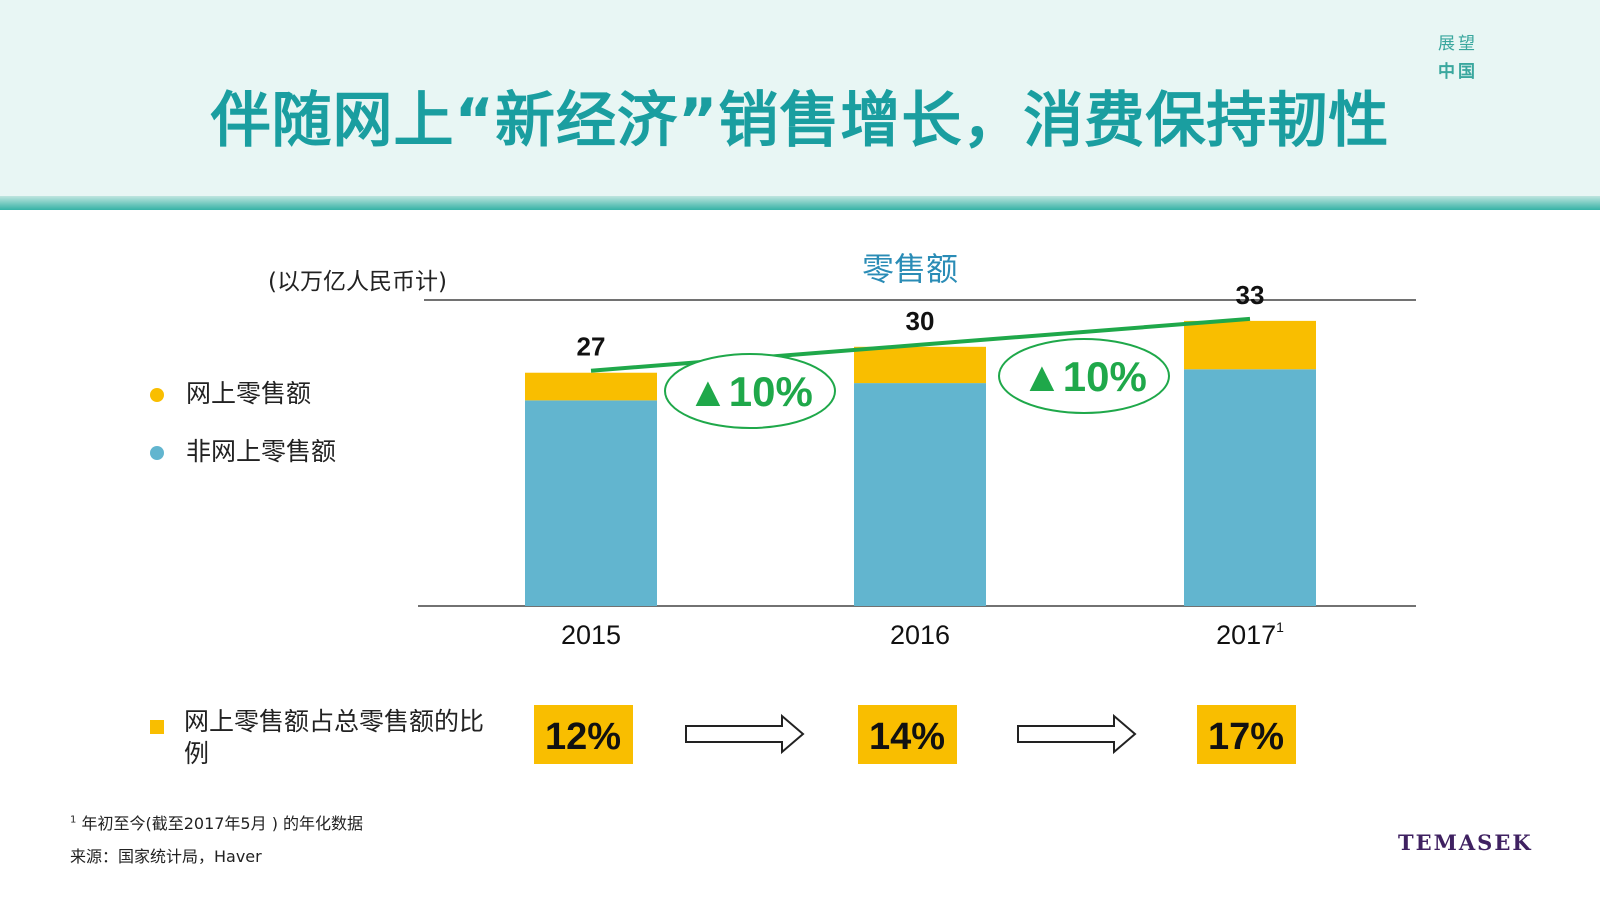 The height and width of the screenshot is (902, 1600). Describe the element at coordinates (73, 820) in the screenshot. I see `footnote-1-marker: 1` at that location.